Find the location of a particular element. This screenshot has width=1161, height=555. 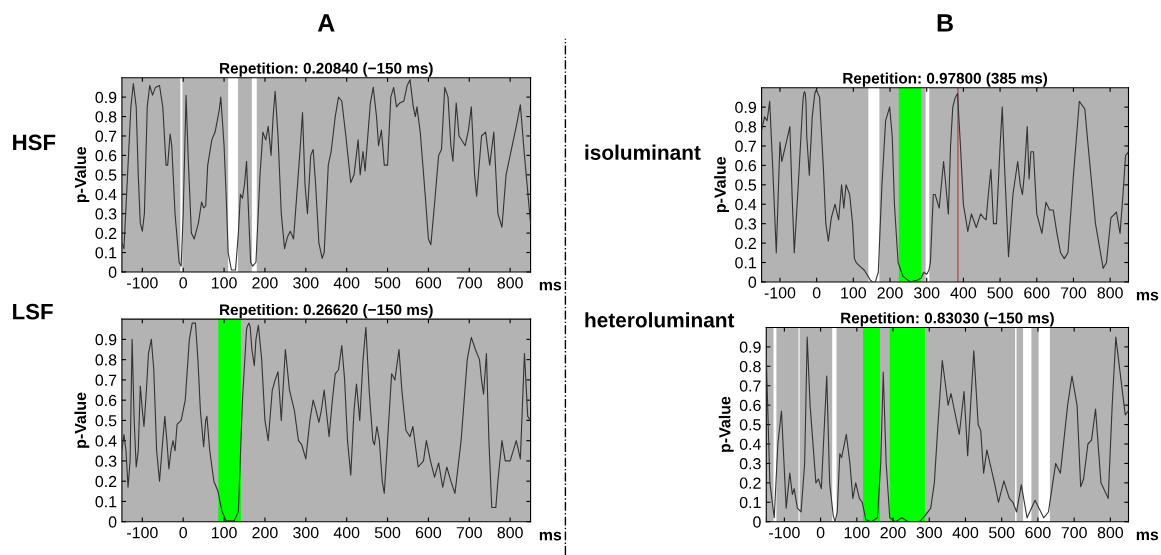

text: B is located at coordinates (945, 23).